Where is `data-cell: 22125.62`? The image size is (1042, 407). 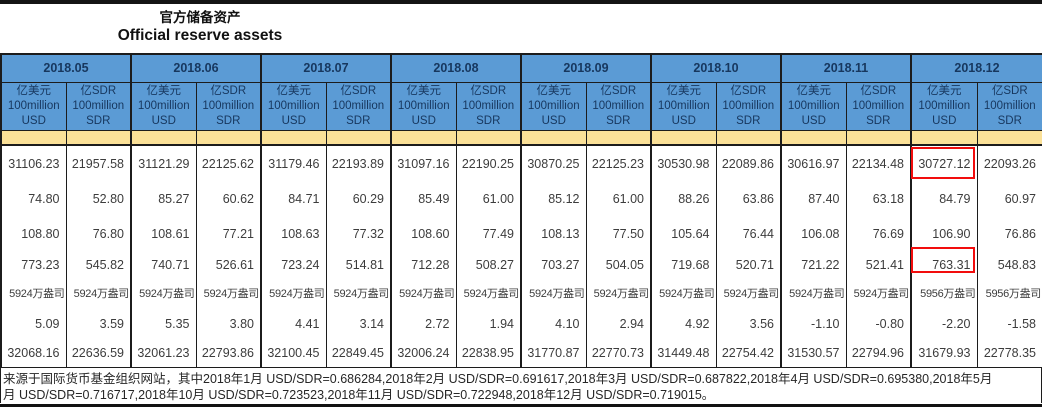
data-cell: 22125.62 is located at coordinates (228, 163).